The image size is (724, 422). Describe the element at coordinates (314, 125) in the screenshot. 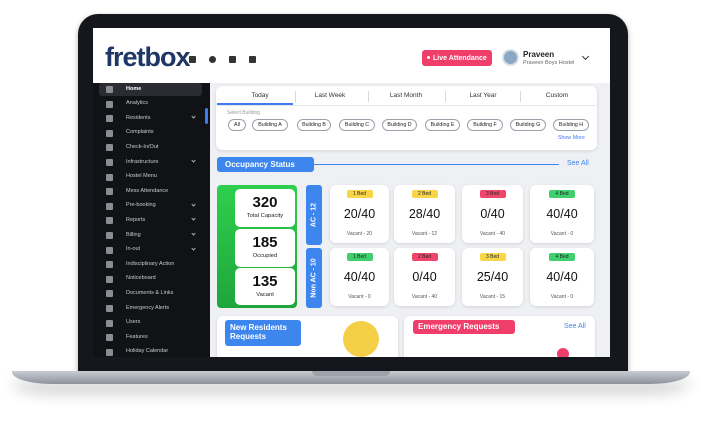

I see `building-chip: Building B` at that location.